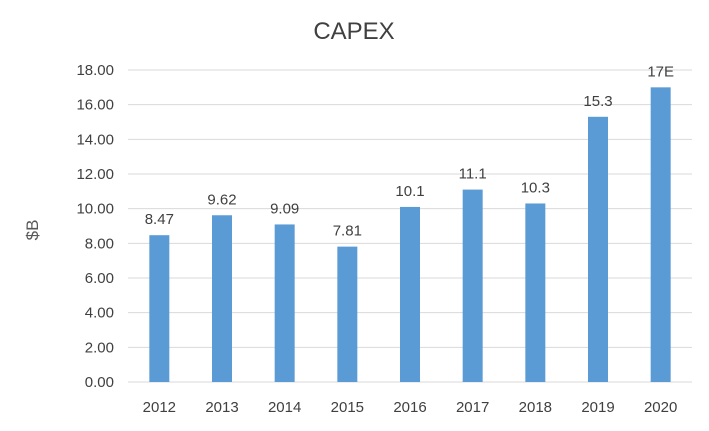 This screenshot has height=431, width=709. I want to click on y-tick-label: 2.00, so click(99, 347).